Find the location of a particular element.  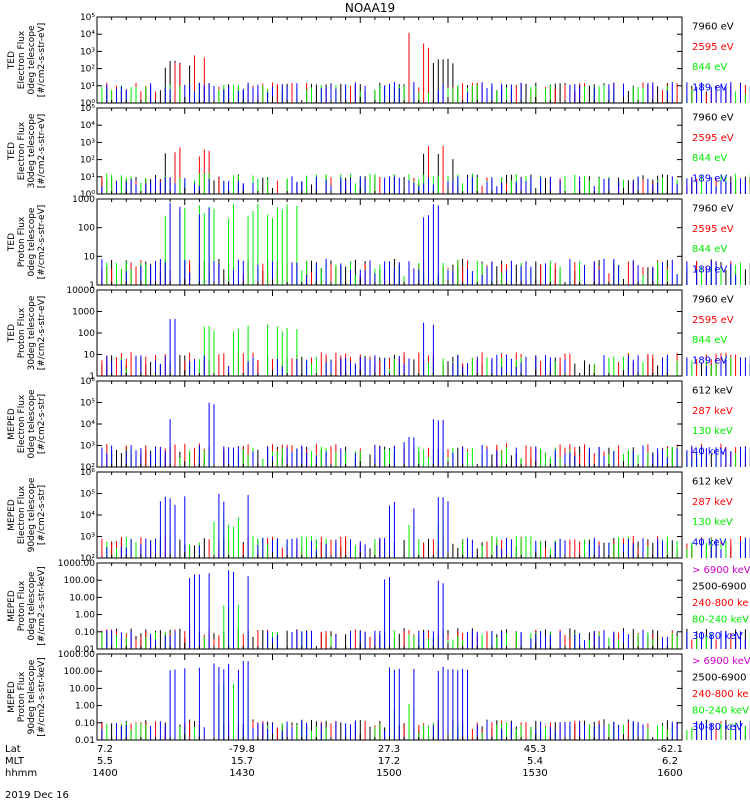

footer-row-name: hhmm is located at coordinates (21, 773).